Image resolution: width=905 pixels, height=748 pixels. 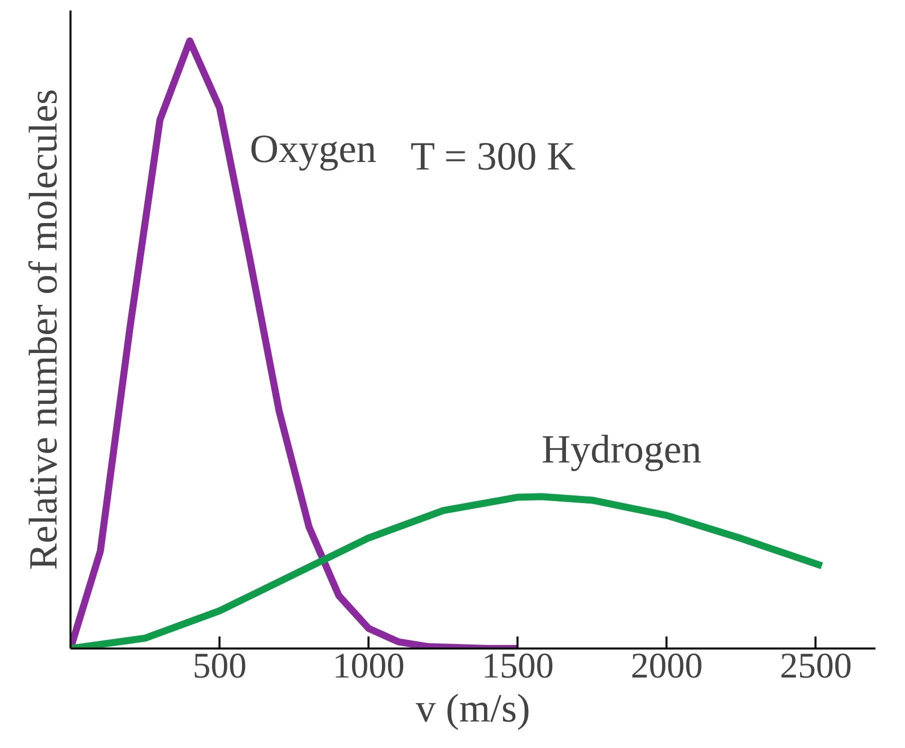 I want to click on series-label: Hydrogen, so click(x=622, y=449).